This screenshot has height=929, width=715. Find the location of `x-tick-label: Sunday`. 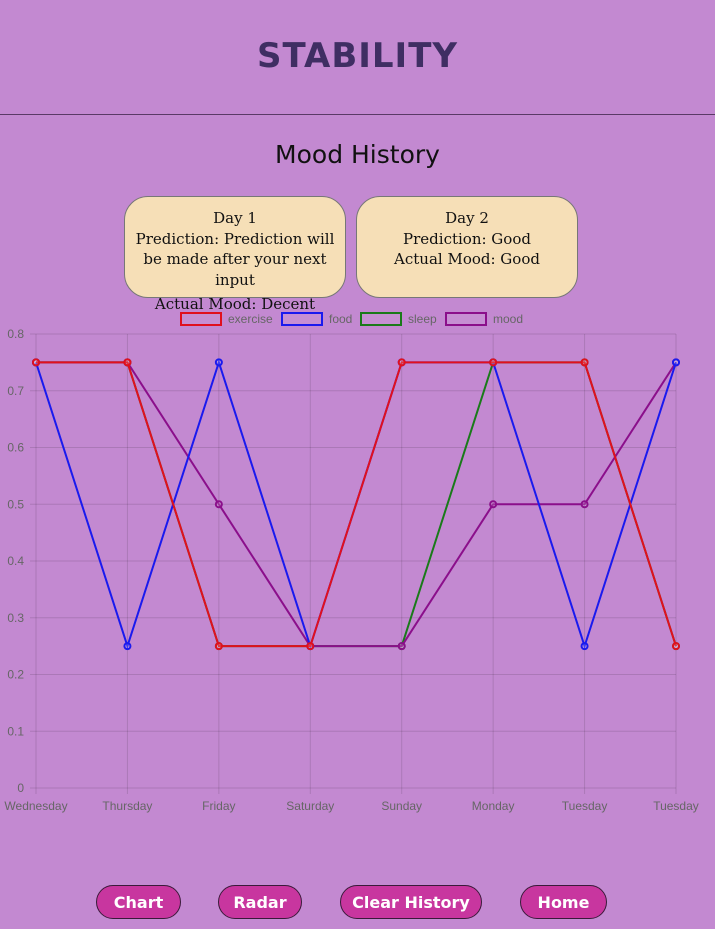

x-tick-label: Sunday is located at coordinates (401, 806).